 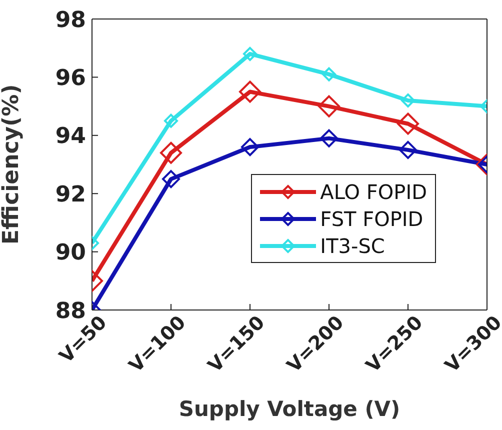 I want to click on legend-label: ALO FOPID, so click(x=373, y=192).